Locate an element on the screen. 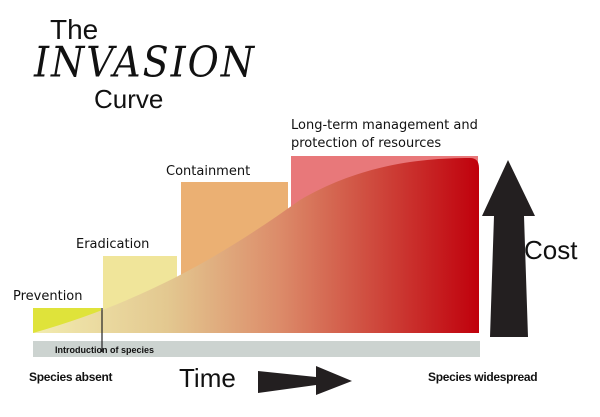  cost-arrow-icon is located at coordinates (508, 248).